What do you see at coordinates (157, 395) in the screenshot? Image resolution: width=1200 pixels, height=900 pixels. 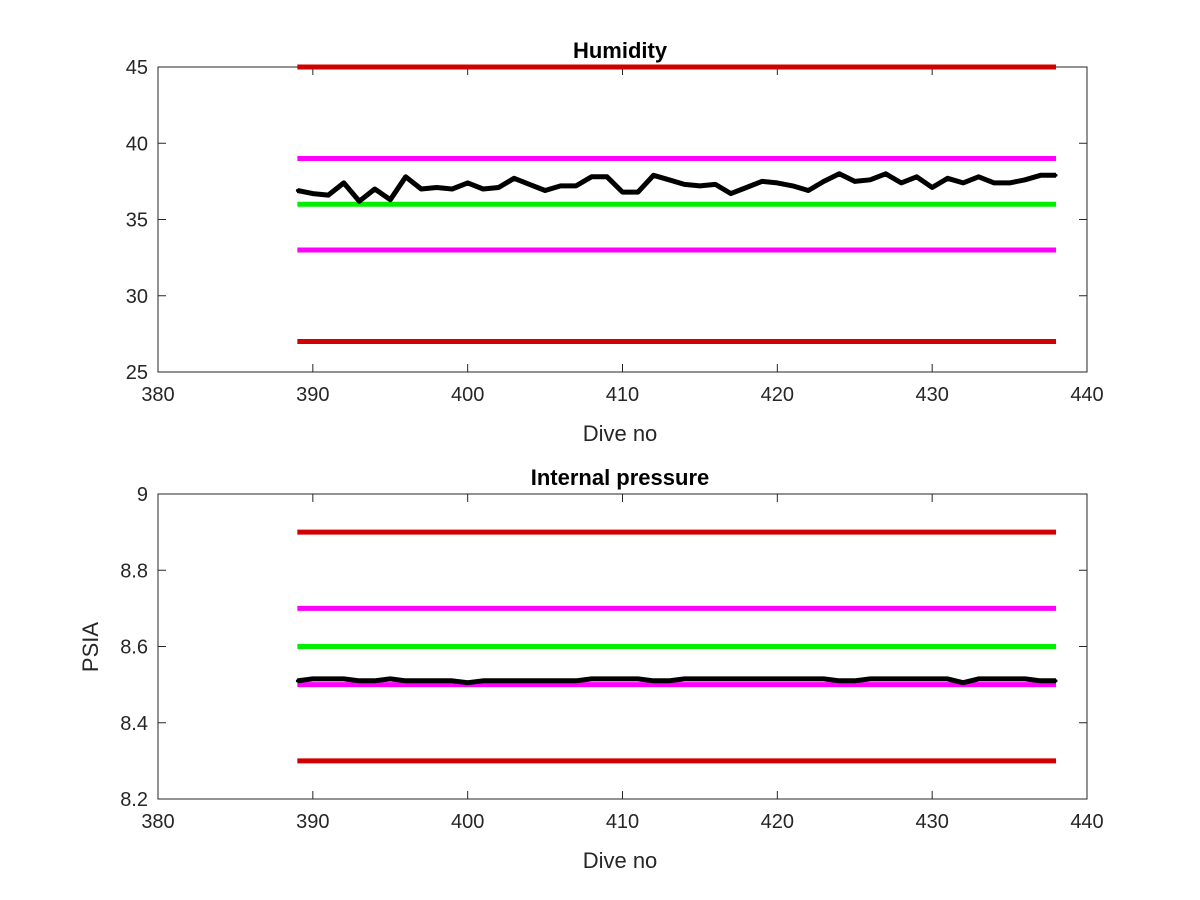 I see `x-tick-label: 380` at bounding box center [157, 395].